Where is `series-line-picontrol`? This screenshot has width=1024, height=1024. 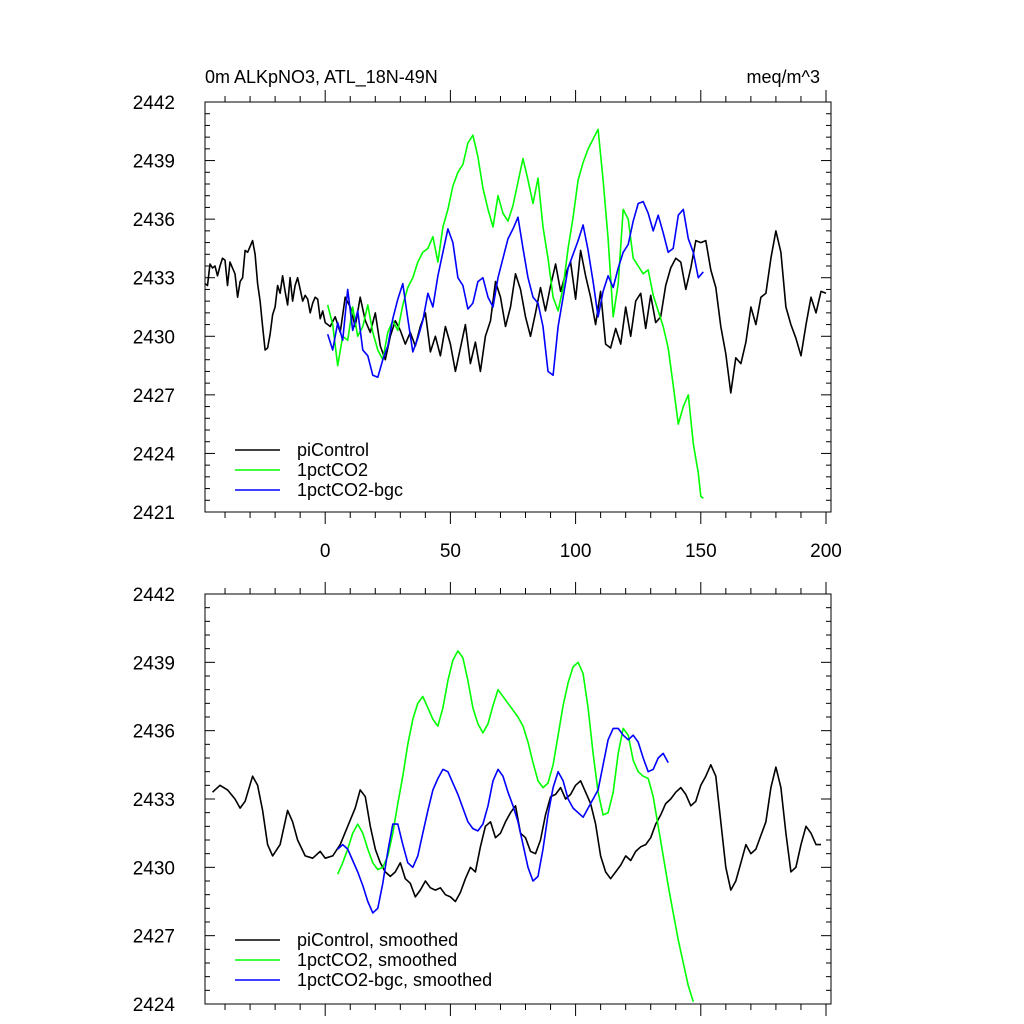 series-line-picontrol is located at coordinates (516, 312).